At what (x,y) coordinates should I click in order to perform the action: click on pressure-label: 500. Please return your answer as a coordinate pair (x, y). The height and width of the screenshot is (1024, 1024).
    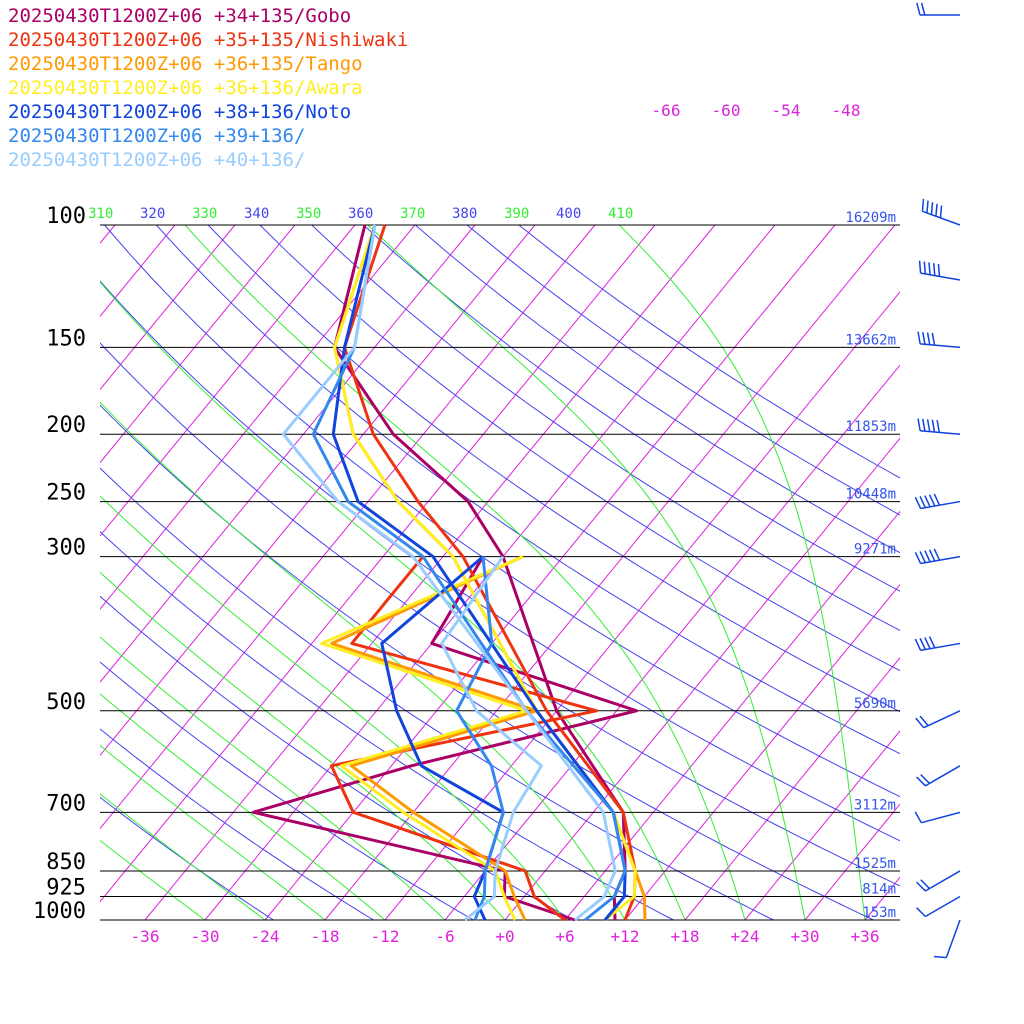
    Looking at the image, I should click on (66, 702).